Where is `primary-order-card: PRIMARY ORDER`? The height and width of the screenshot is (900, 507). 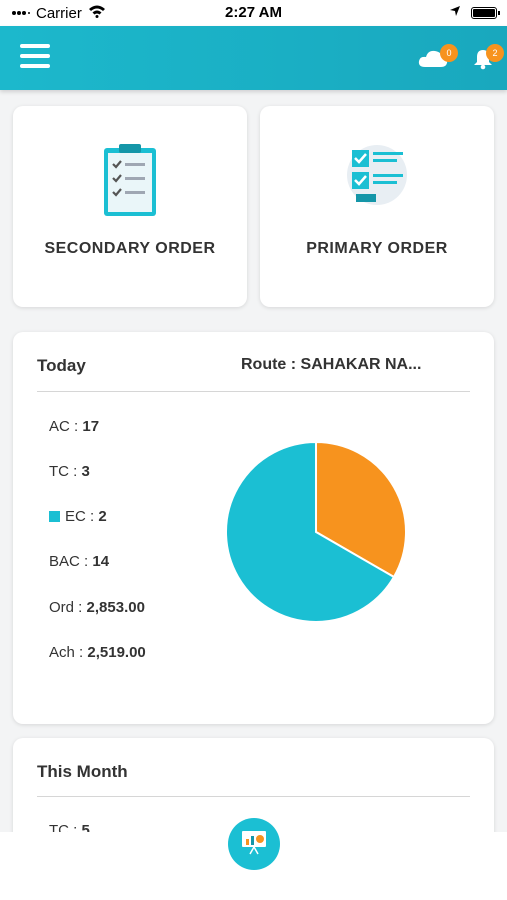 primary-order-card: PRIMARY ORDER is located at coordinates (377, 206).